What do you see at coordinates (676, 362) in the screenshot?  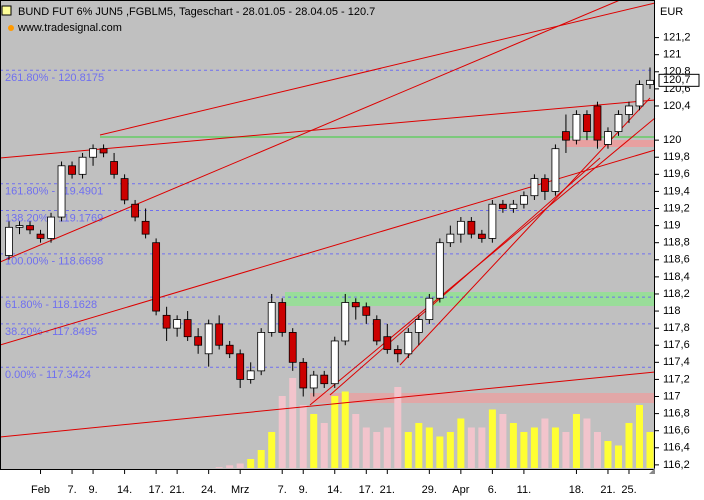 I see `y-tick-label: 117,4` at bounding box center [676, 362].